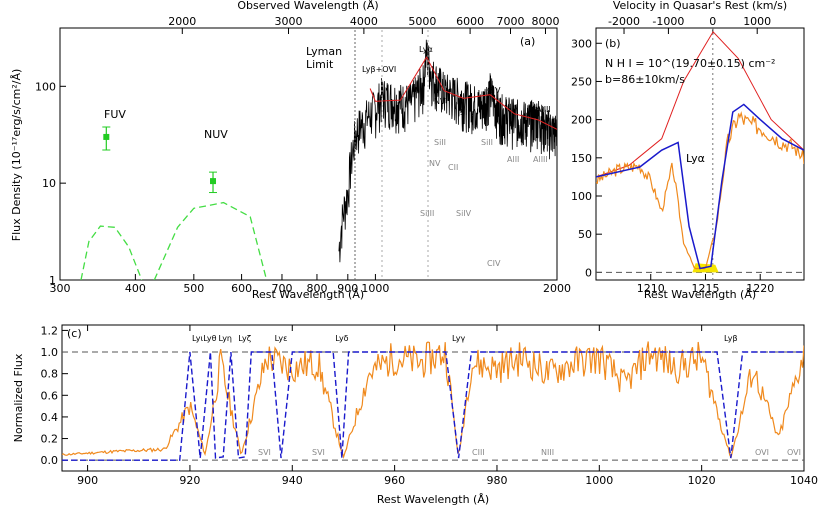 The height and width of the screenshot is (507, 830). What do you see at coordinates (197, 338) in the screenshot?
I see `lyman-line-label: Lyι` at bounding box center [197, 338].